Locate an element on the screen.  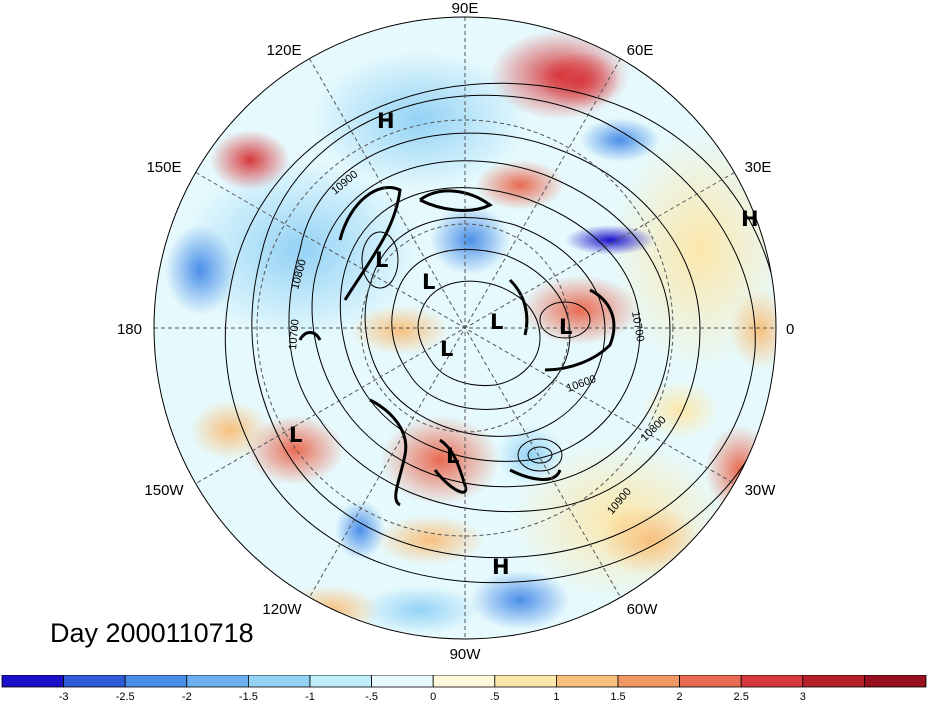
colorbar-tick-label: 0 is located at coordinates (433, 696).